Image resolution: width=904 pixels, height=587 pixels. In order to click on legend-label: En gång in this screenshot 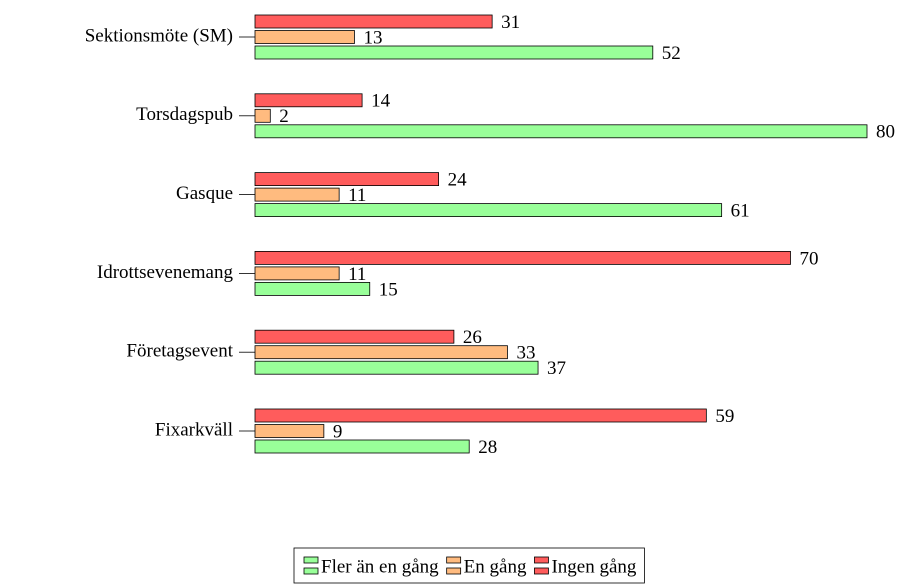, I will do `click(495, 566)`.